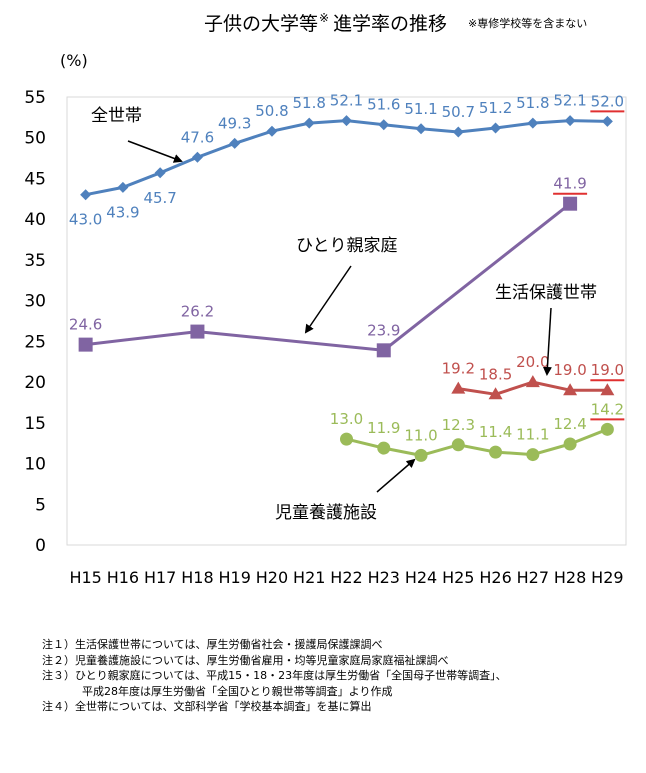 The image size is (646, 773). What do you see at coordinates (570, 577) in the screenshot?
I see `x-tick-label: H28` at bounding box center [570, 577].